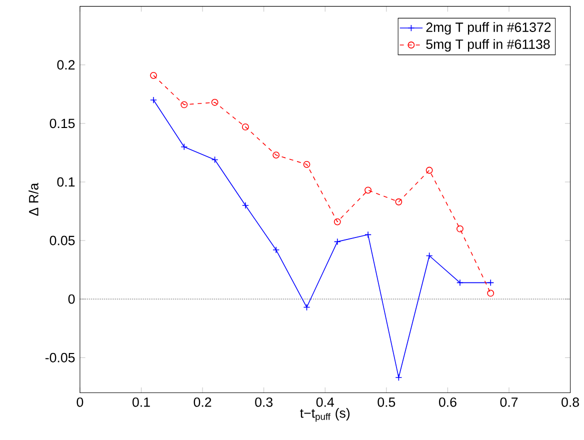  I want to click on x-tick-label: 0.8, so click(570, 403).